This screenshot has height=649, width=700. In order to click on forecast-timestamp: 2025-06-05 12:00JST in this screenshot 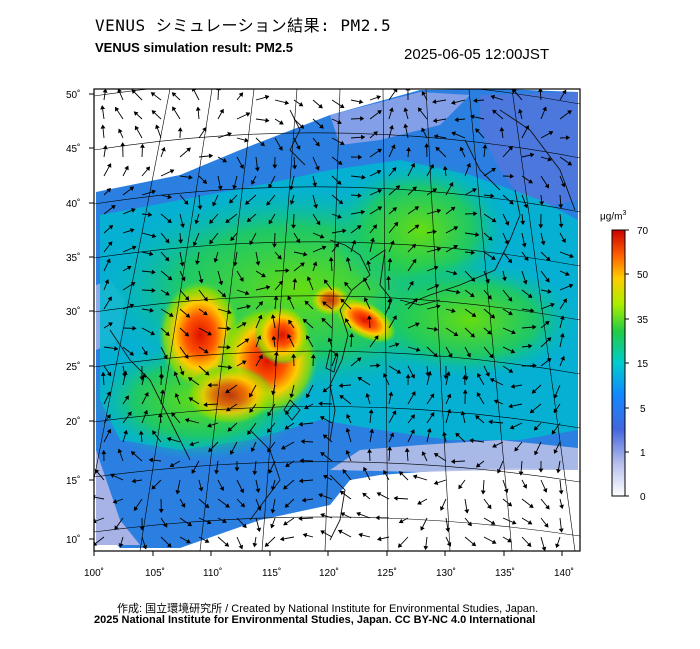, I will do `click(477, 54)`.